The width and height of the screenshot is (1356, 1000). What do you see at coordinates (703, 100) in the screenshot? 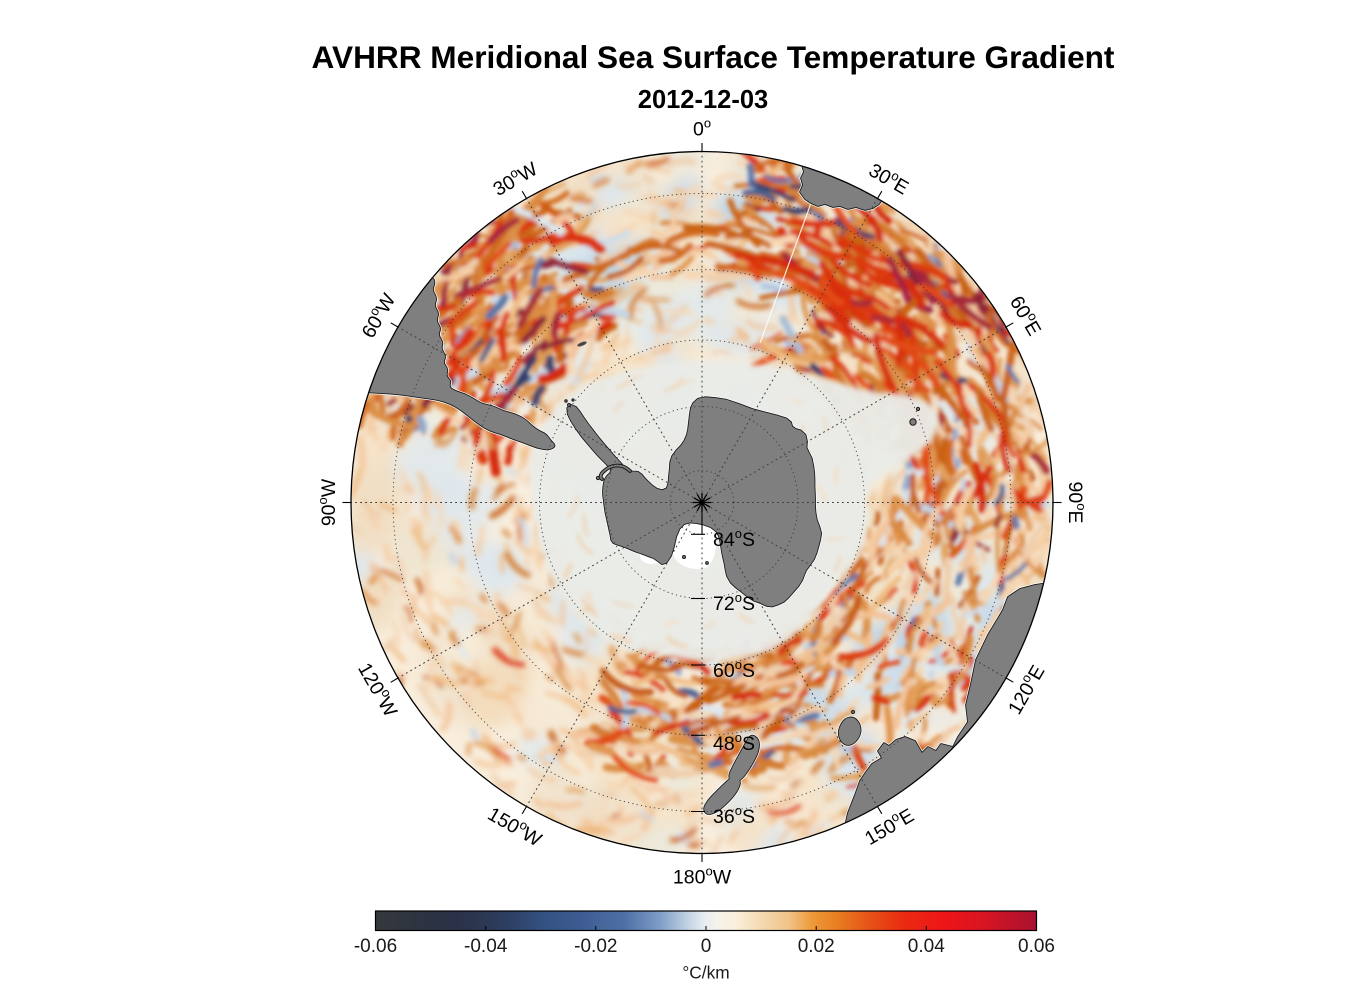
I see `svg-text: 2012-12-03` at bounding box center [703, 100].